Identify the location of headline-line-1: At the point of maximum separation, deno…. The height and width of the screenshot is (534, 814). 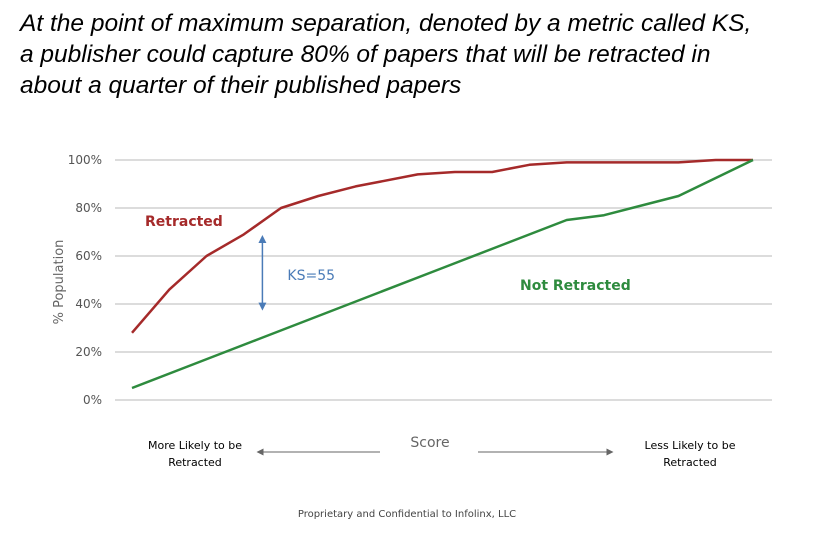
(386, 23).